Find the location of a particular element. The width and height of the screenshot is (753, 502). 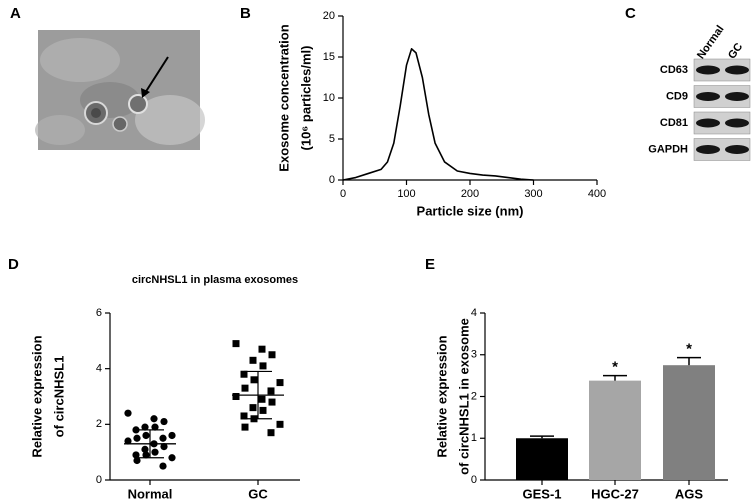

y-tick-label: 1 is located at coordinates (474, 438).